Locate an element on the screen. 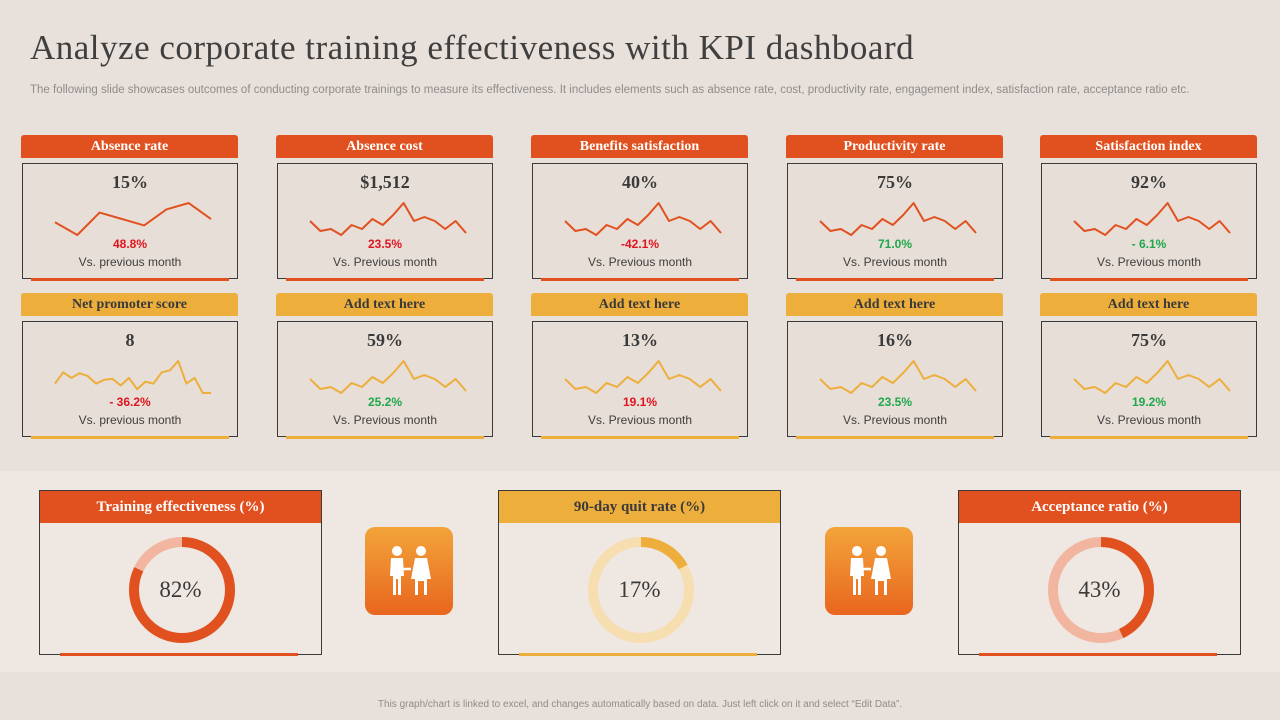 The image size is (1280, 720). donut-value-label: 82% is located at coordinates (180, 589).